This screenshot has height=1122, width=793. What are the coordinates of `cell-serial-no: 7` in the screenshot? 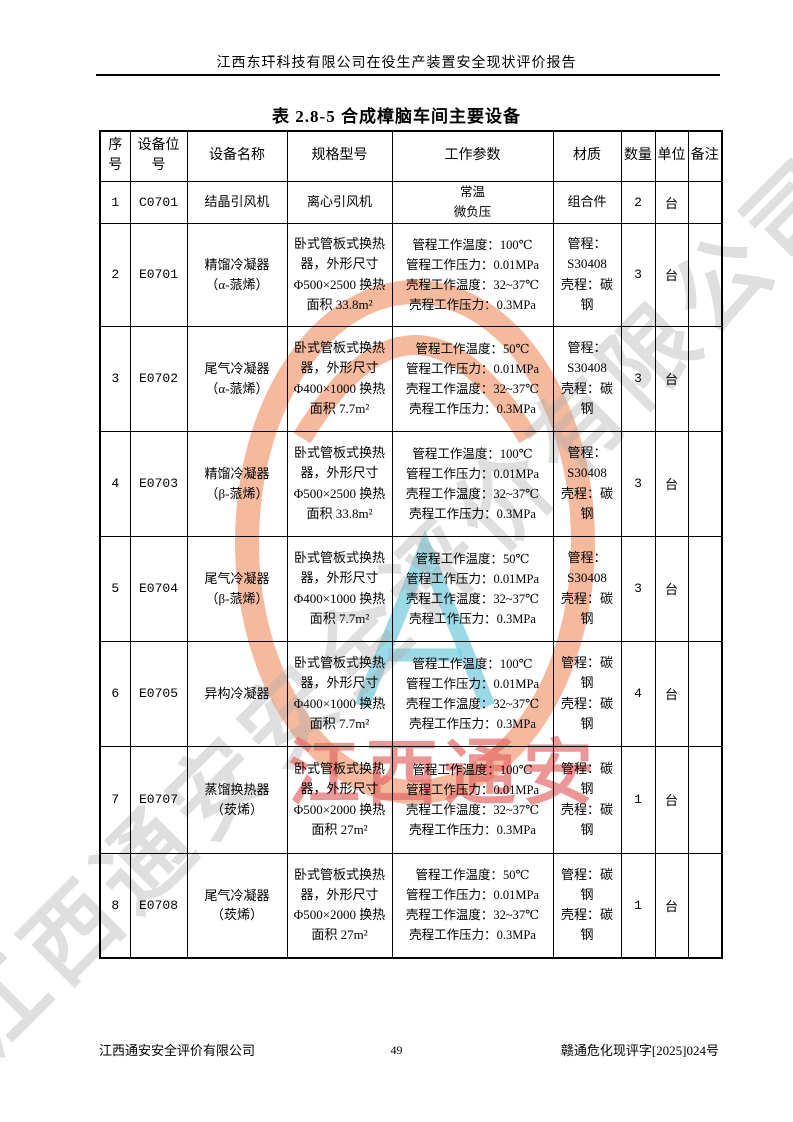 It's located at (115, 799).